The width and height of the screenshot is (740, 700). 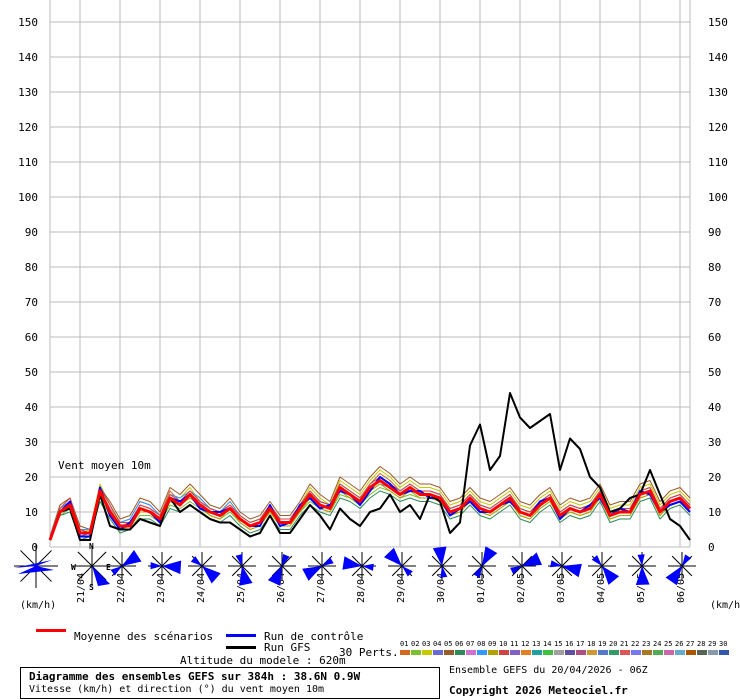 What do you see at coordinates (646, 644) in the screenshot?
I see `pert-legend-number: 23` at bounding box center [646, 644].